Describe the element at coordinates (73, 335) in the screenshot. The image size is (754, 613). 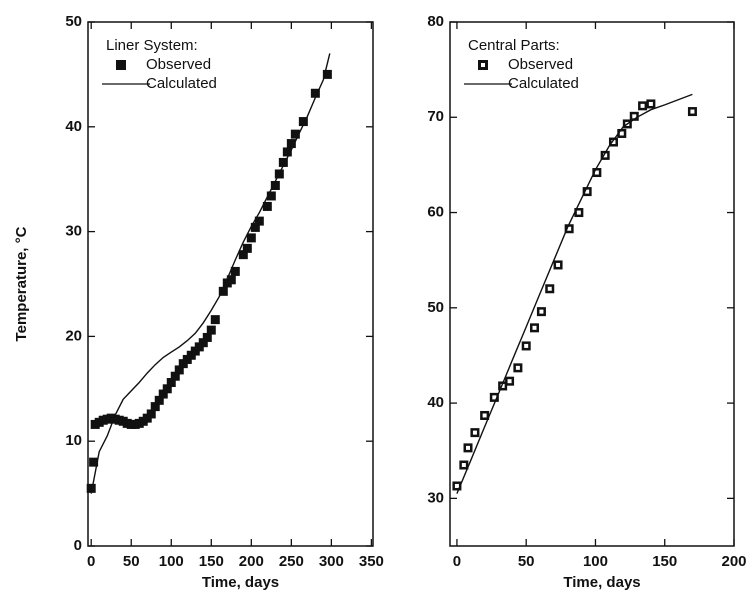
I see `y-tick-label: 20` at that location.